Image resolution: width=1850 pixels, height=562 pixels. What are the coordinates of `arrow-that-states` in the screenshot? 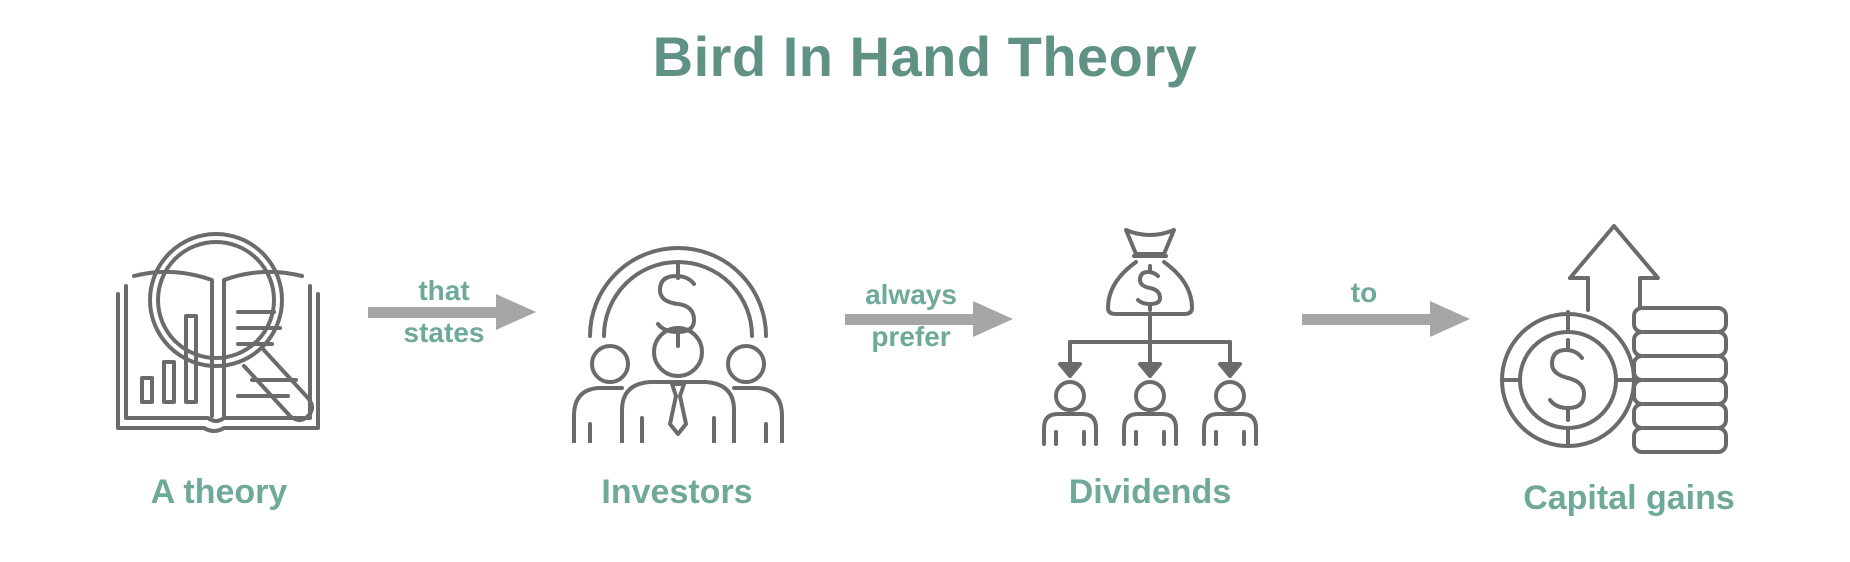 It's located at (453, 314).